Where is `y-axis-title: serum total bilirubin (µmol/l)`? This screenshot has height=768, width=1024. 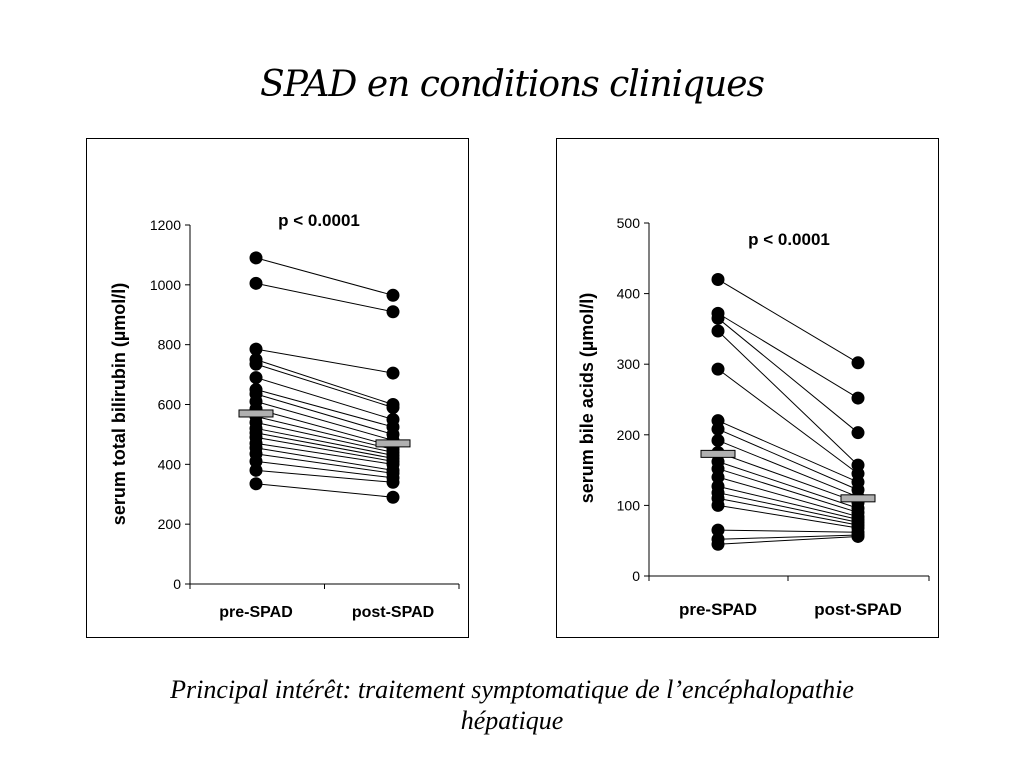 y-axis-title: serum total bilirubin (µmol/l) is located at coordinates (119, 404).